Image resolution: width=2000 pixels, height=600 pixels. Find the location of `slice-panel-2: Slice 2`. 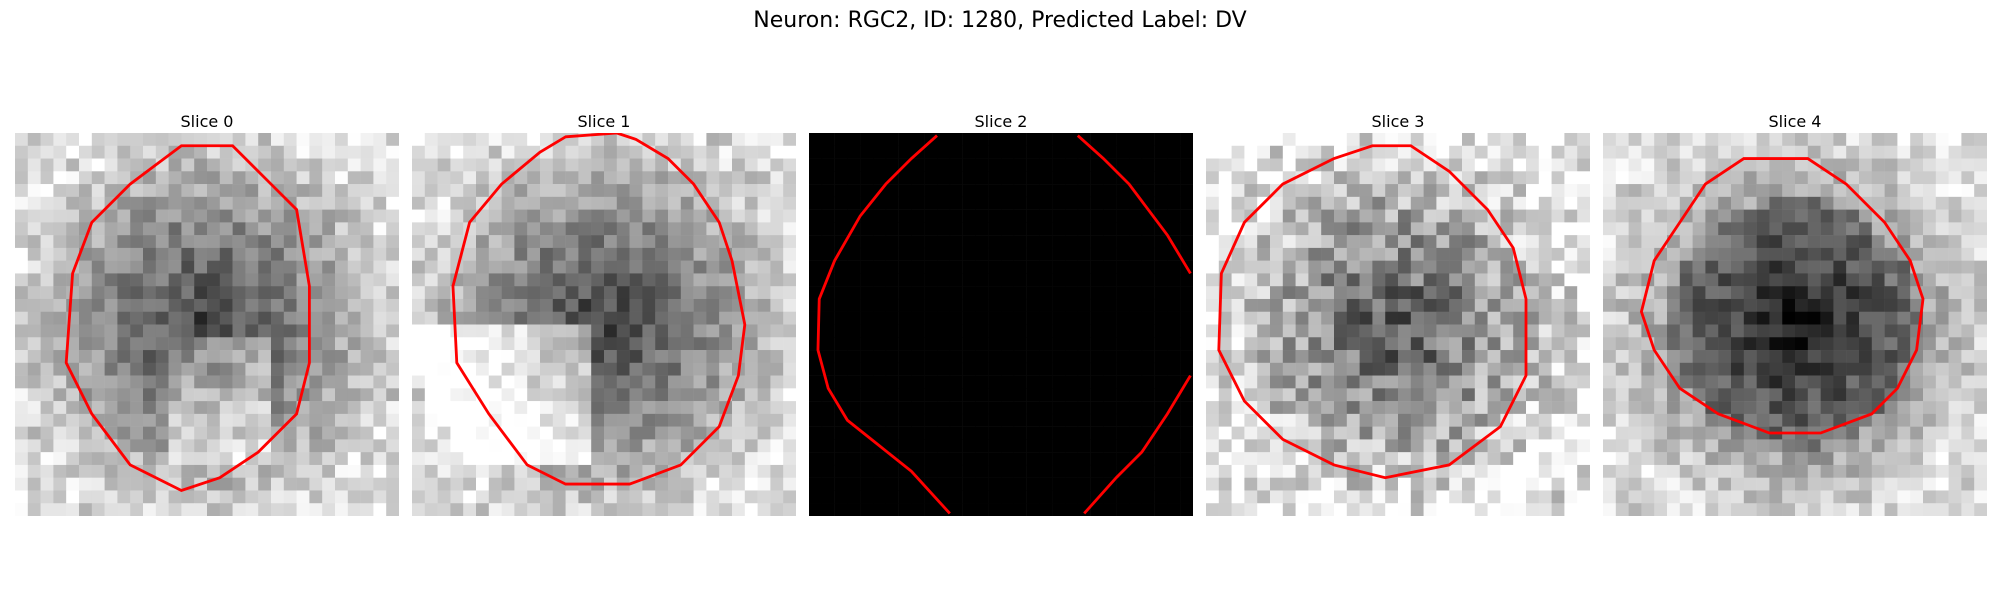

slice-panel-2: Slice 2 is located at coordinates (1001, 313).